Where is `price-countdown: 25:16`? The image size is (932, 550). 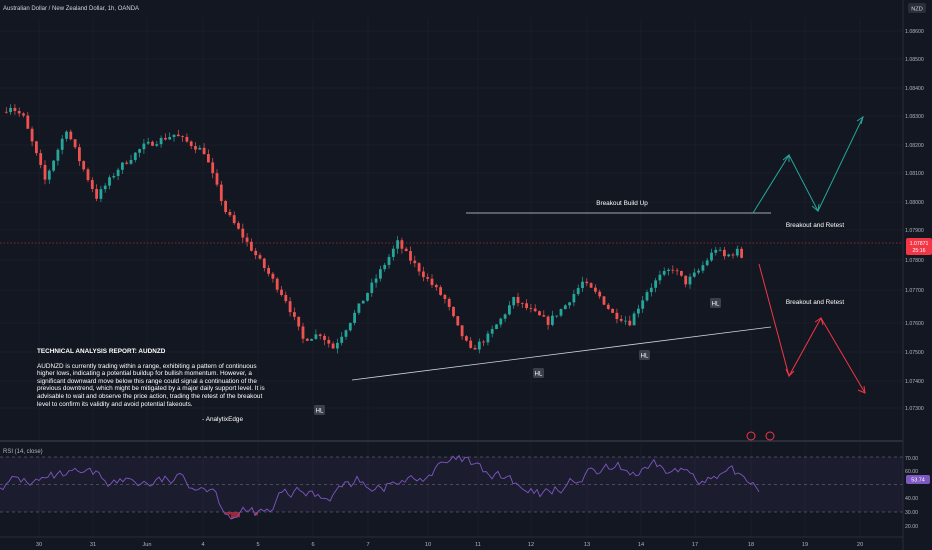
price-countdown: 25:16 is located at coordinates (919, 251).